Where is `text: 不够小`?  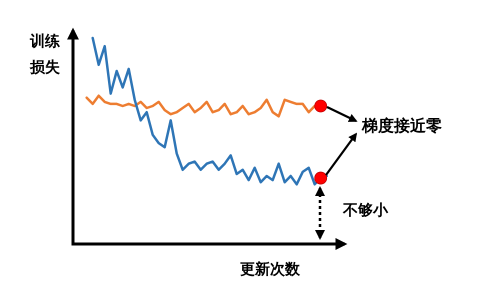
text: 不够小 is located at coordinates (365, 210).